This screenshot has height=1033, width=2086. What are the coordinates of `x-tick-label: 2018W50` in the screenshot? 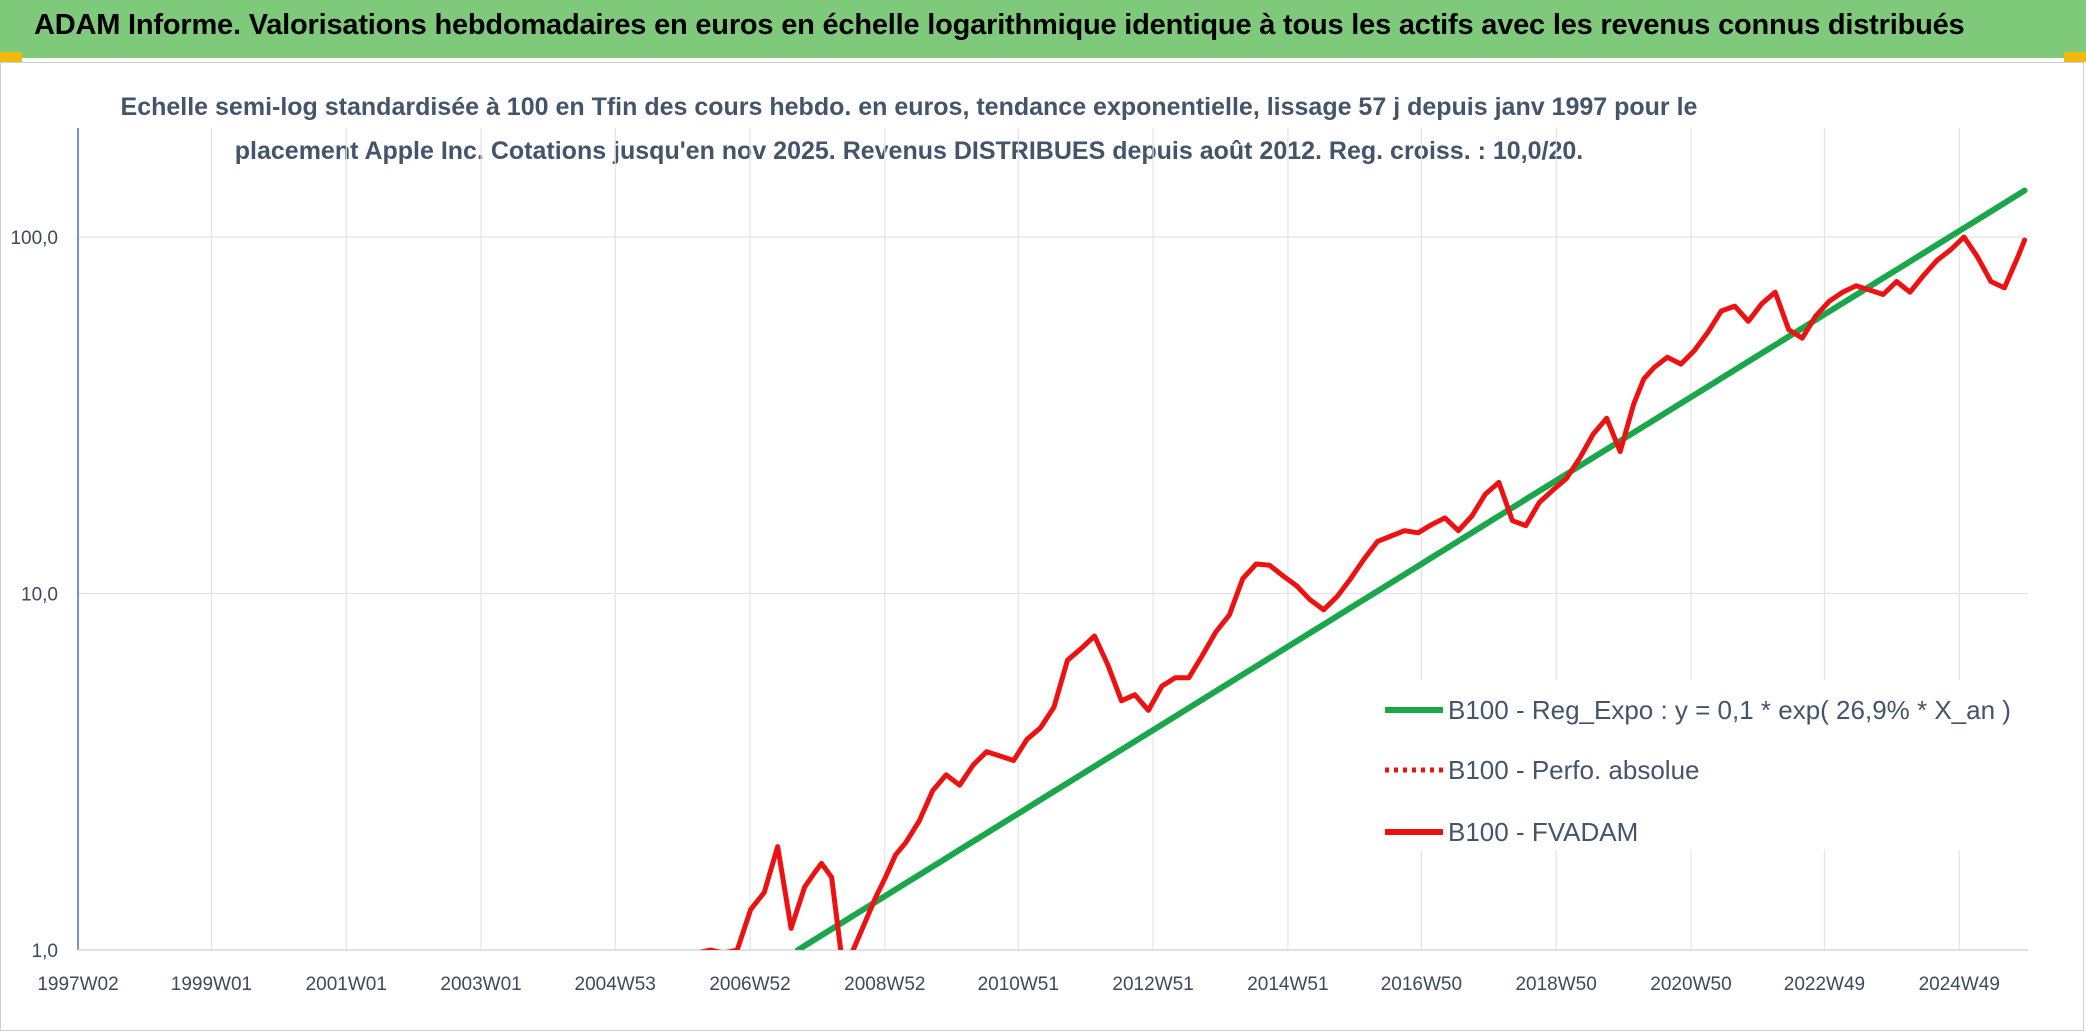 It's located at (1555, 984).